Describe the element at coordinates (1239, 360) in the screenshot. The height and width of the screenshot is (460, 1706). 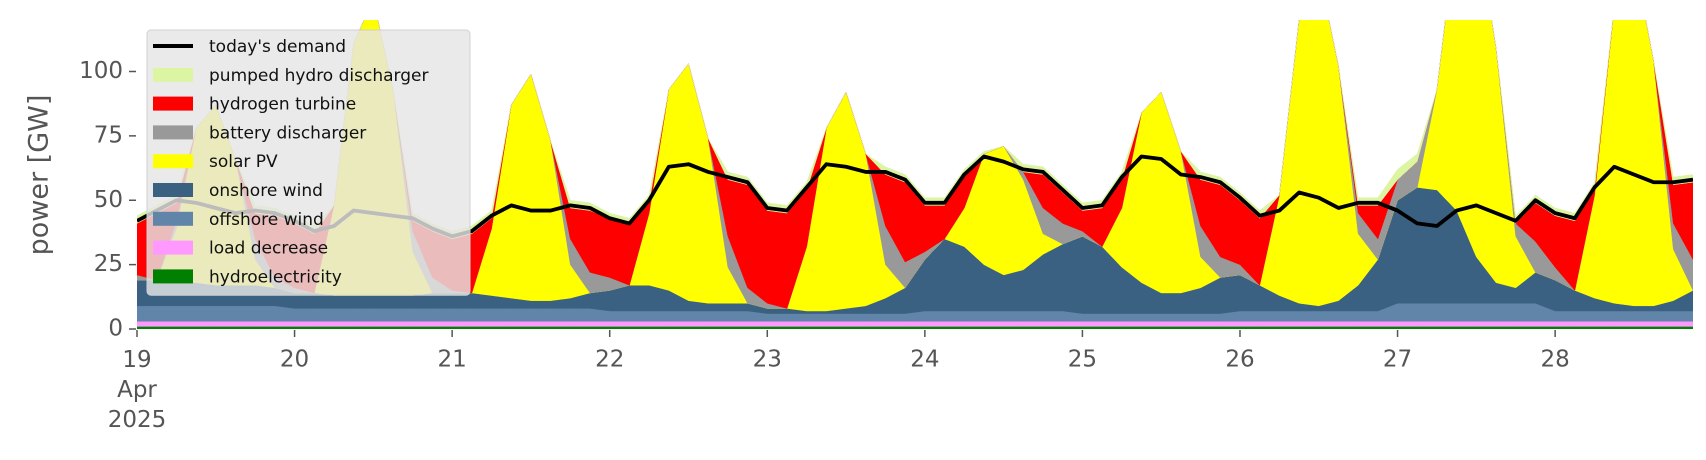
I see `x-tick-label: 26` at that location.